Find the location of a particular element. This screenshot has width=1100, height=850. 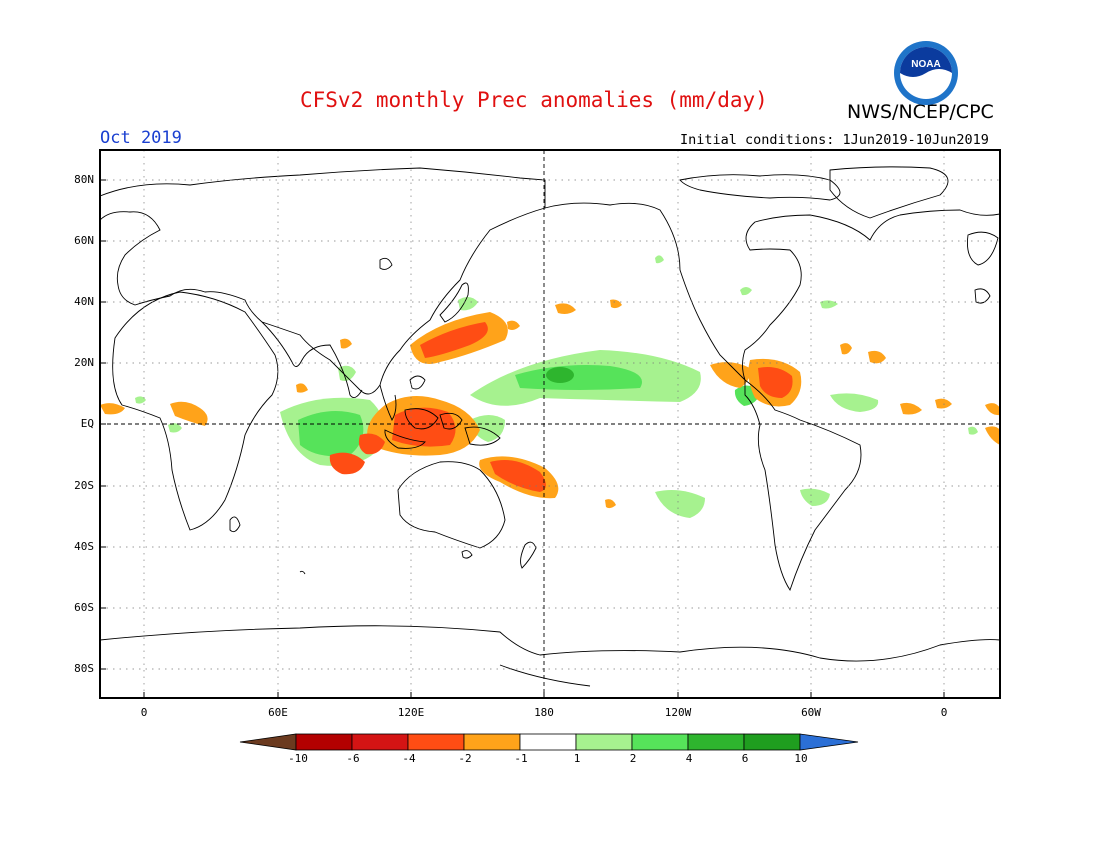

organization-label: NWS/NCEP/CPC is located at coordinates (920, 112).